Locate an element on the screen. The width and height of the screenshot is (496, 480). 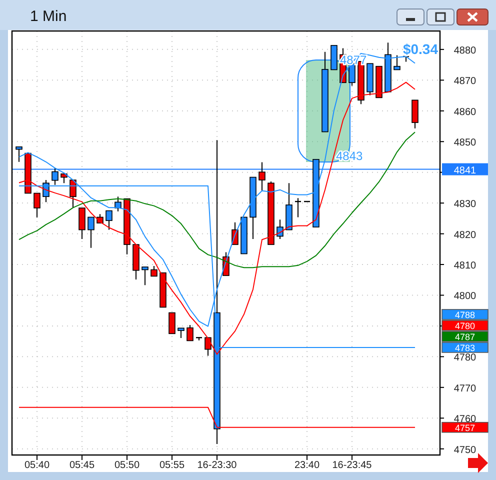
x-tick-label: 16-23:30 is located at coordinates (217, 465).